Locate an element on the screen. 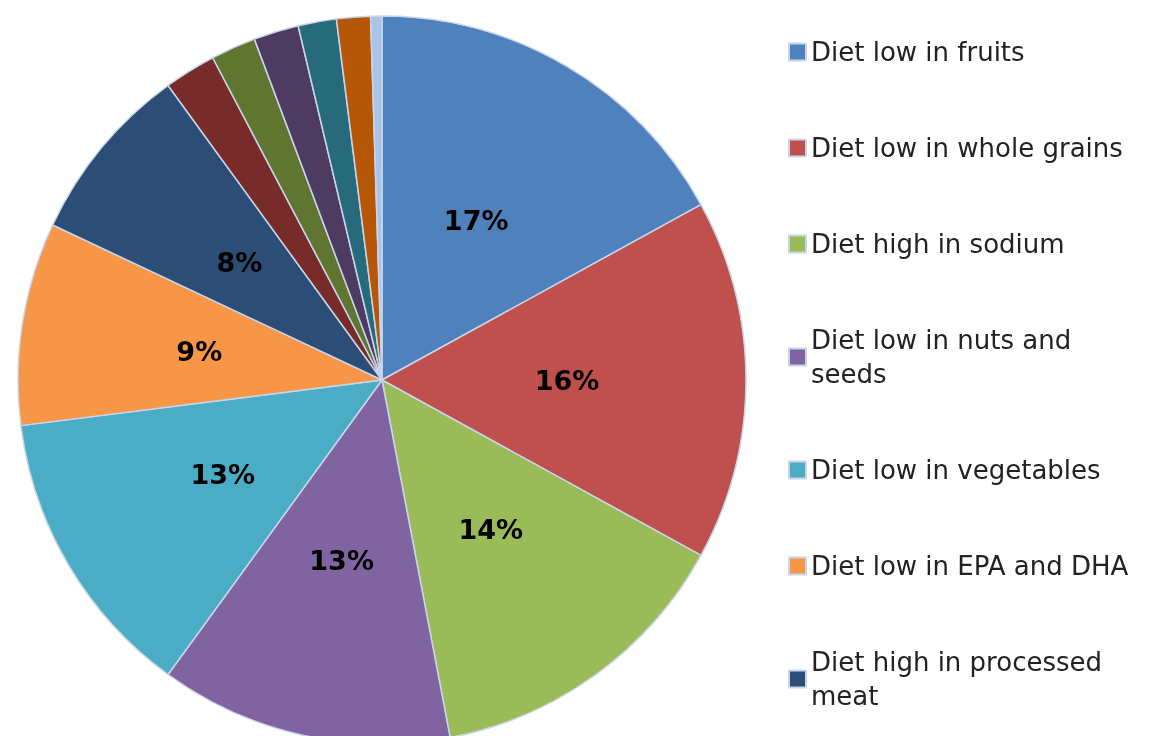  legend-label: Diet low in EPA and DHA is located at coordinates (970, 566).